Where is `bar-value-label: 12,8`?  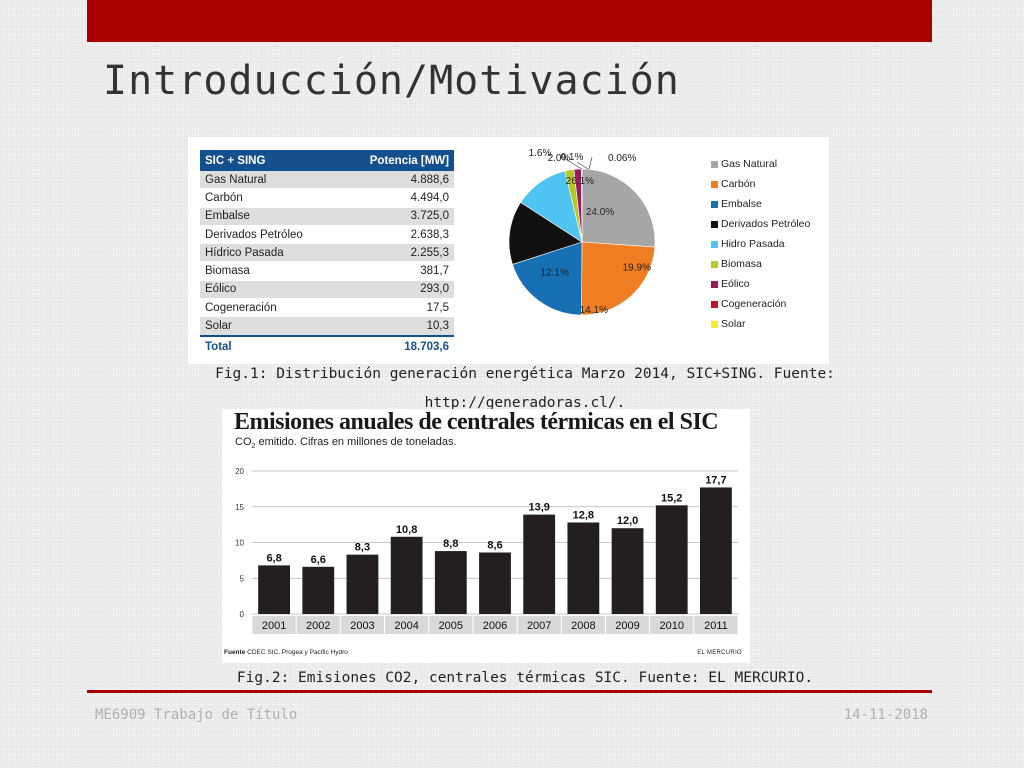
bar-value-label: 12,8 is located at coordinates (583, 515).